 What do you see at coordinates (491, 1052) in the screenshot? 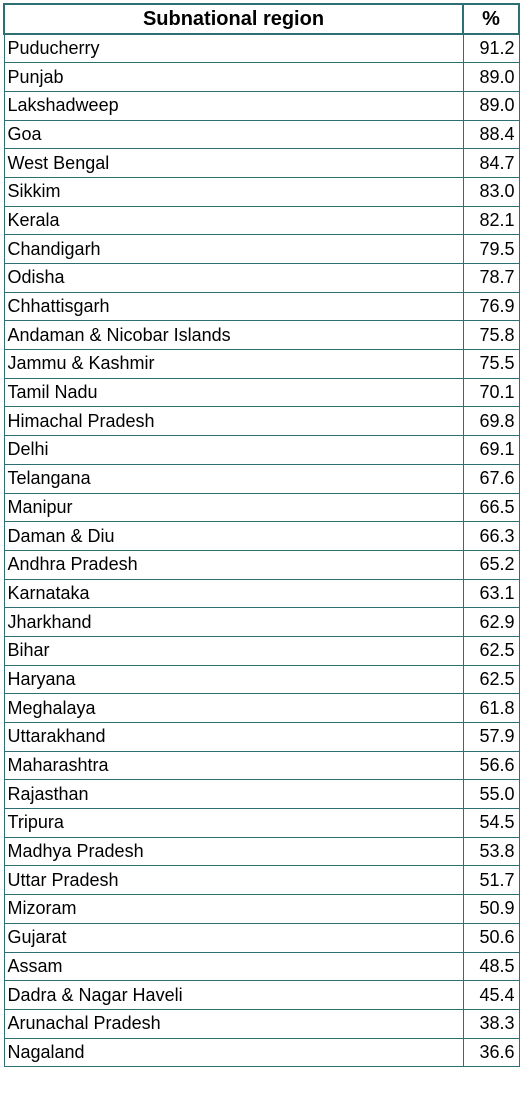
I see `percent-cell: 36.6` at bounding box center [491, 1052].